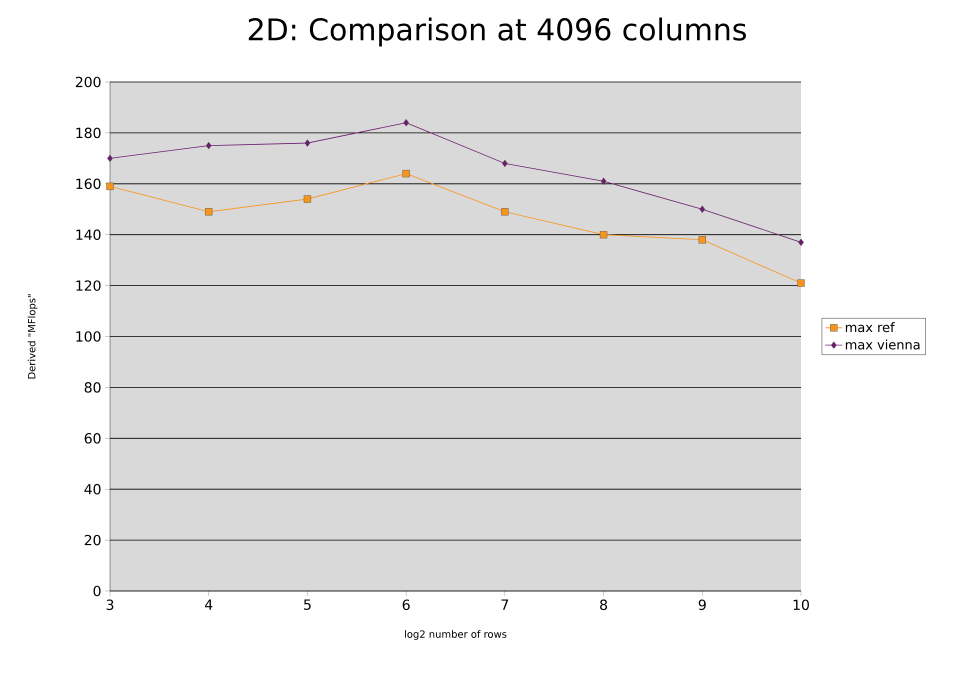 The image size is (979, 675). What do you see at coordinates (97, 591) in the screenshot?
I see `y-tick-label: 0` at bounding box center [97, 591].